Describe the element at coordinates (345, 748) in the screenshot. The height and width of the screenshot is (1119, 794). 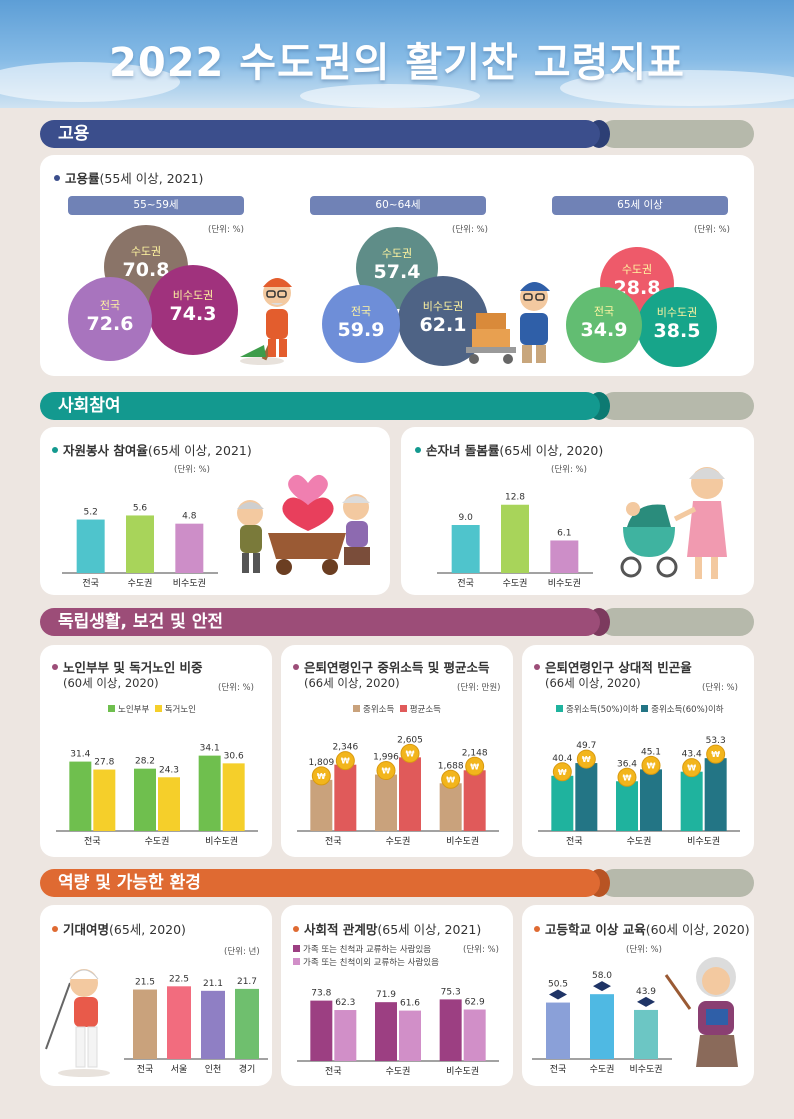
I see `data-label: 2,346` at that location.